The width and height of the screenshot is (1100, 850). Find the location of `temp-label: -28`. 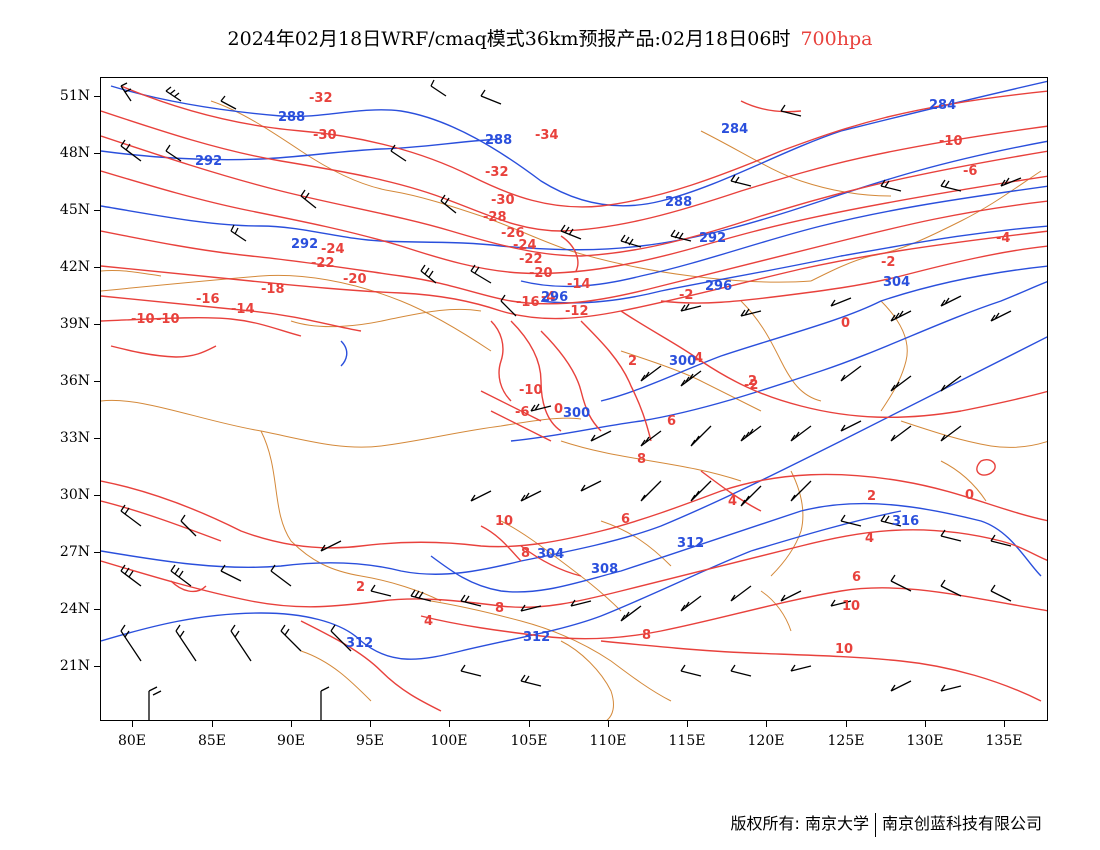

temp-label: -28 is located at coordinates (495, 217).